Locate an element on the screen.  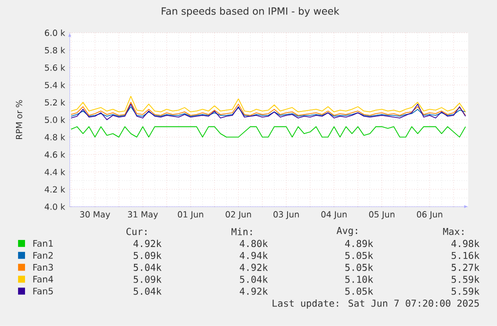
legend-label: Fan2 is located at coordinates (43, 255).